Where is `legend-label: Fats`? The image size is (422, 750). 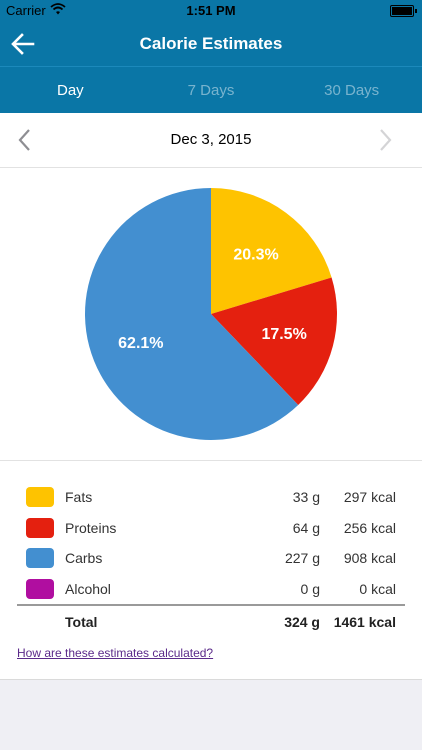 legend-label: Fats is located at coordinates (79, 497).